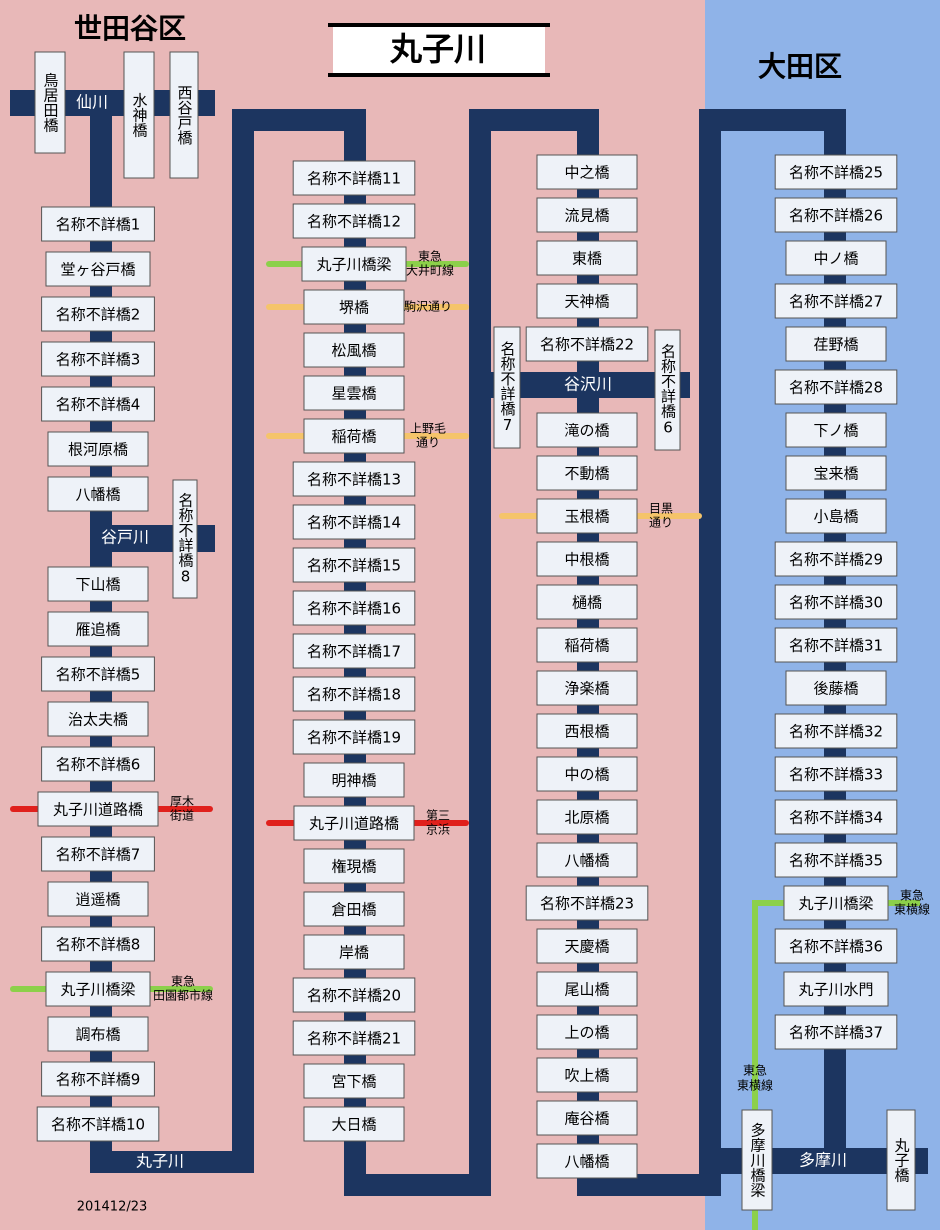 This screenshot has width=940, height=1230. I want to click on bridge-name: 治太夫橋, so click(98, 720).